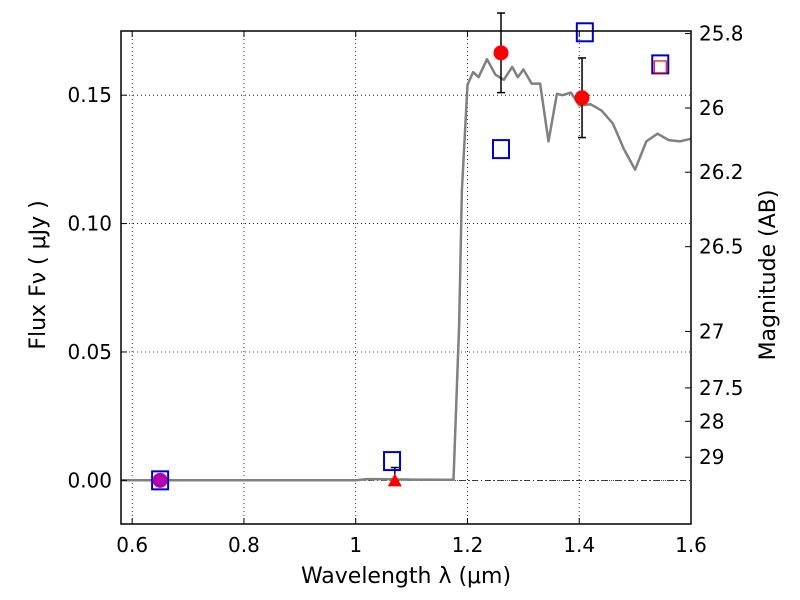 This screenshot has height=600, width=800. What do you see at coordinates (691, 545) in the screenshot?
I see `x-tick-label: 1.6` at bounding box center [691, 545].